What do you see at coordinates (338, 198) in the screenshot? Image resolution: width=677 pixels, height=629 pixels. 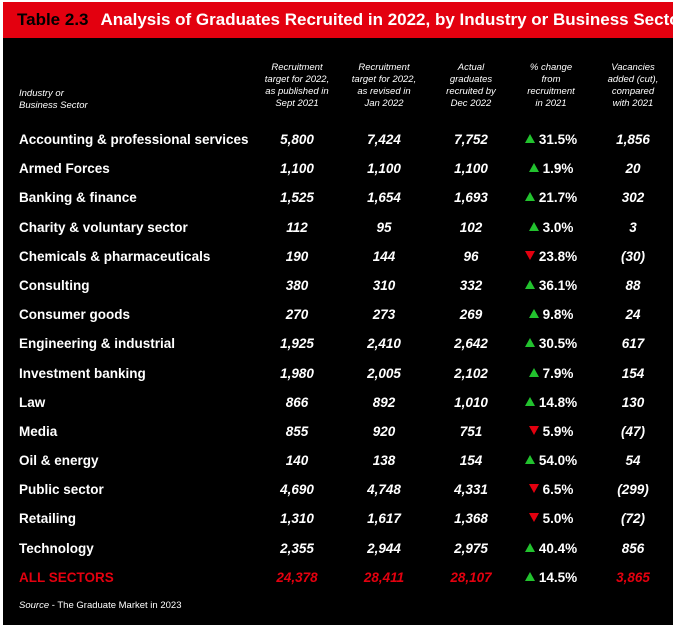 I see `table-row: Banking & finance 1,525 1,654 1,693 21.7% 302` at bounding box center [338, 198].